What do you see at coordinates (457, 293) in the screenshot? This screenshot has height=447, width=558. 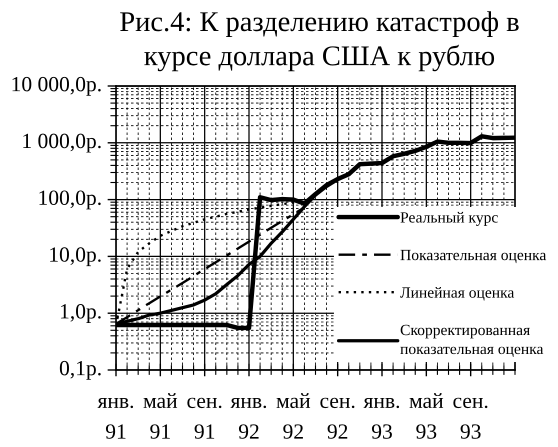 I see `legend-label: Линейная оценка` at bounding box center [457, 293].